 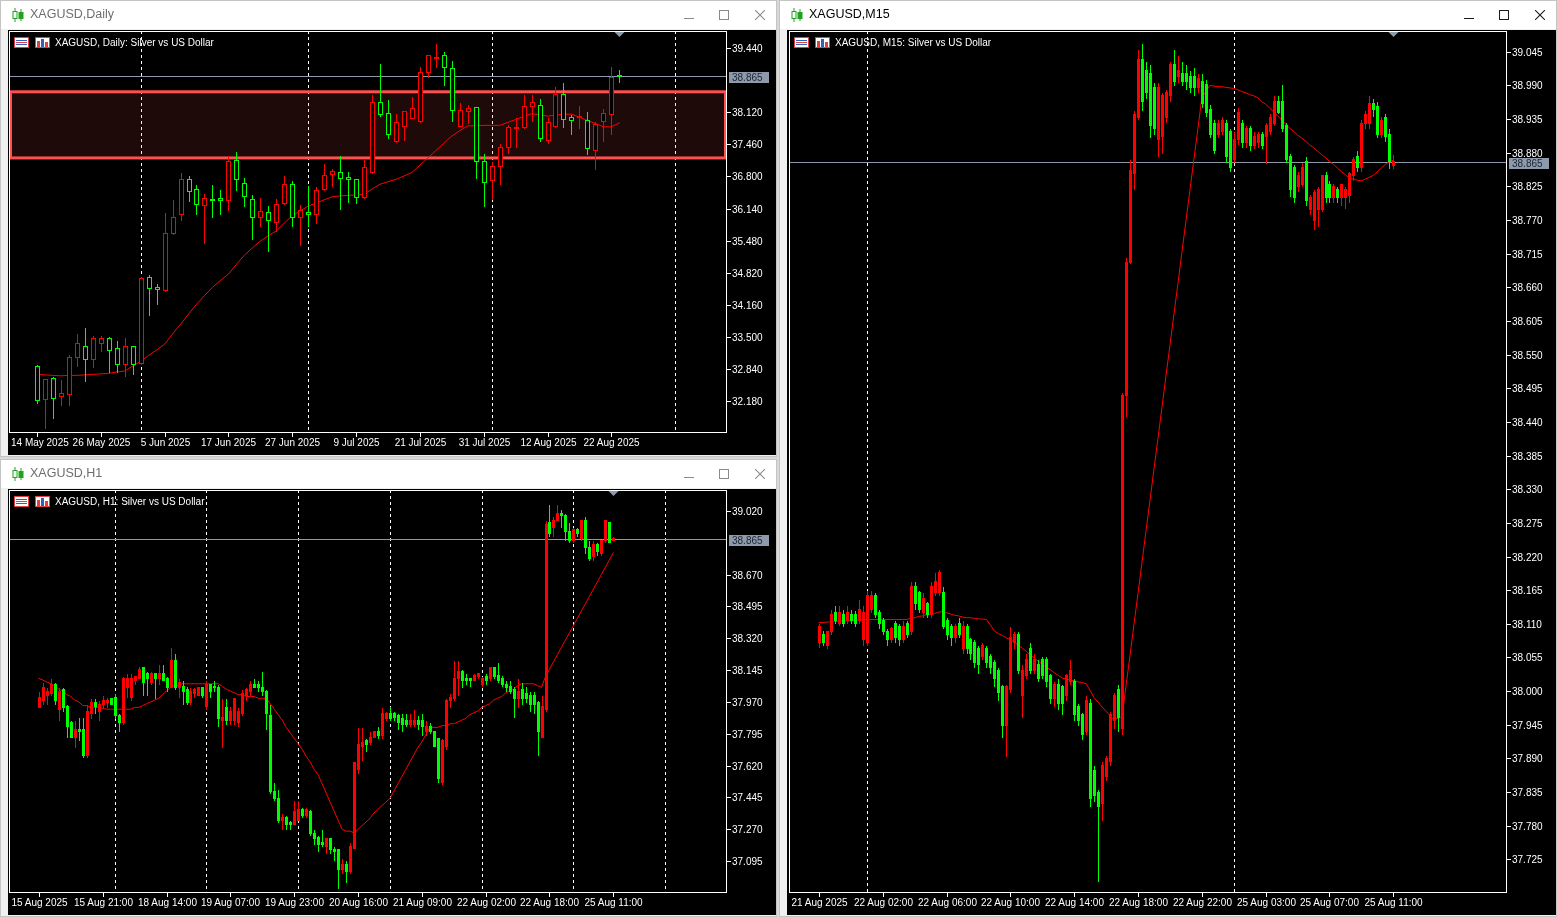 I want to click on y-tick-label: 38.055, so click(x=1528, y=657).